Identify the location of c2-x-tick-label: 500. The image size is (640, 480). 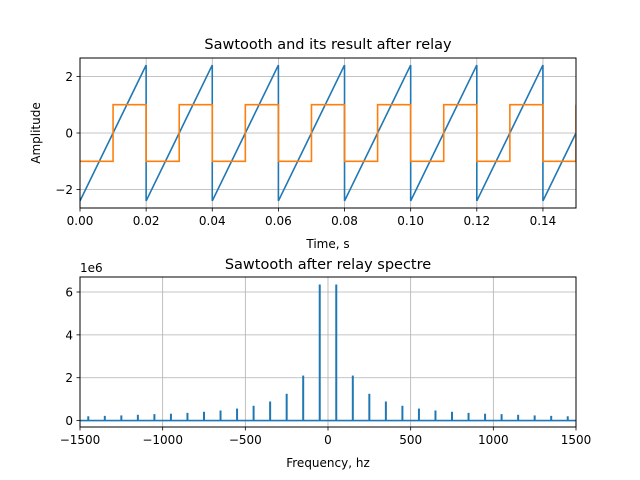
(410, 440).